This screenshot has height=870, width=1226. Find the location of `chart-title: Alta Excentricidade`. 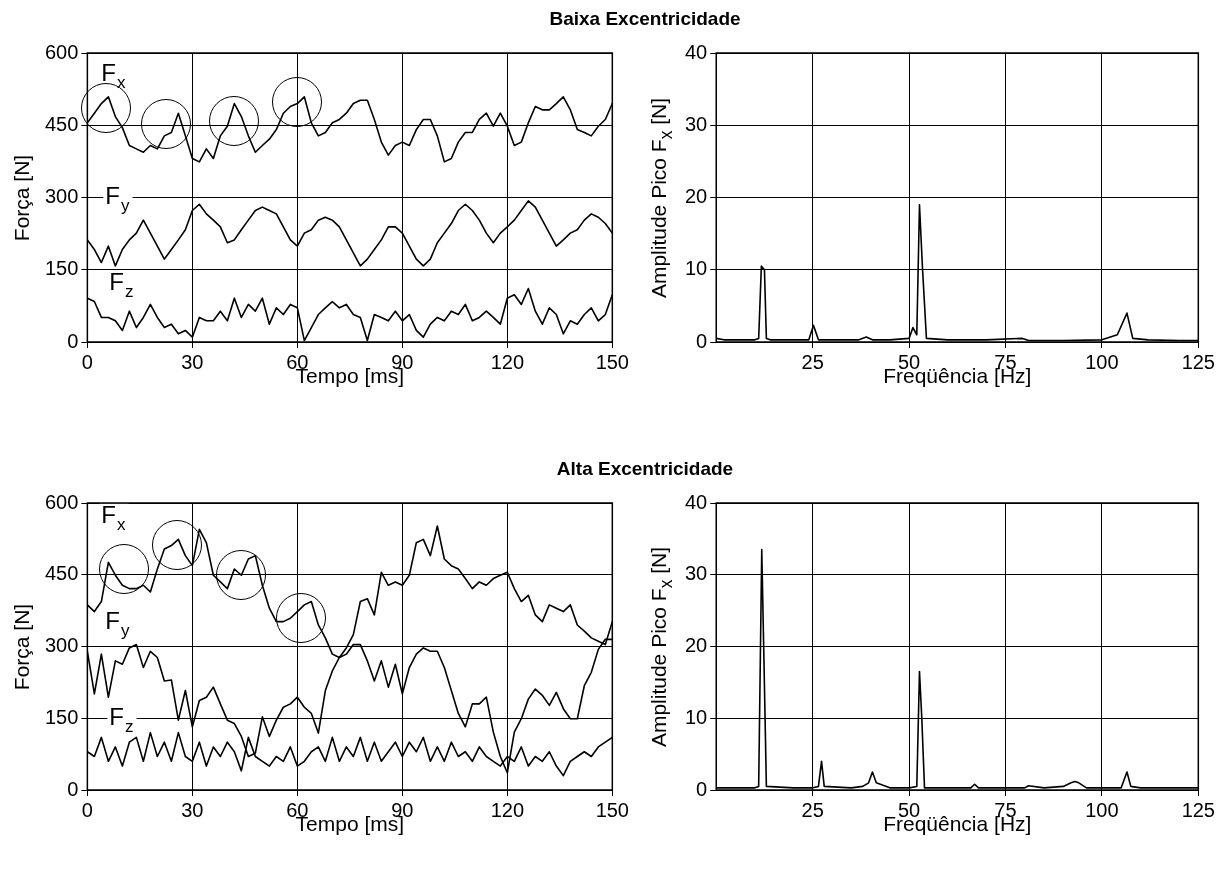

chart-title: Alta Excentricidade is located at coordinates (645, 469).